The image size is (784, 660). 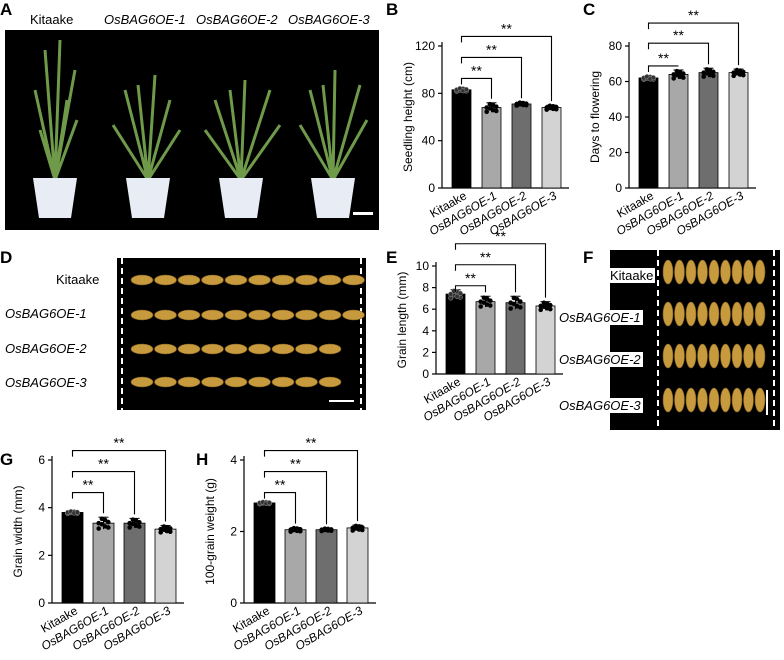 What do you see at coordinates (202, 459) in the screenshot?
I see `panel-letter-h: H` at bounding box center [202, 459].